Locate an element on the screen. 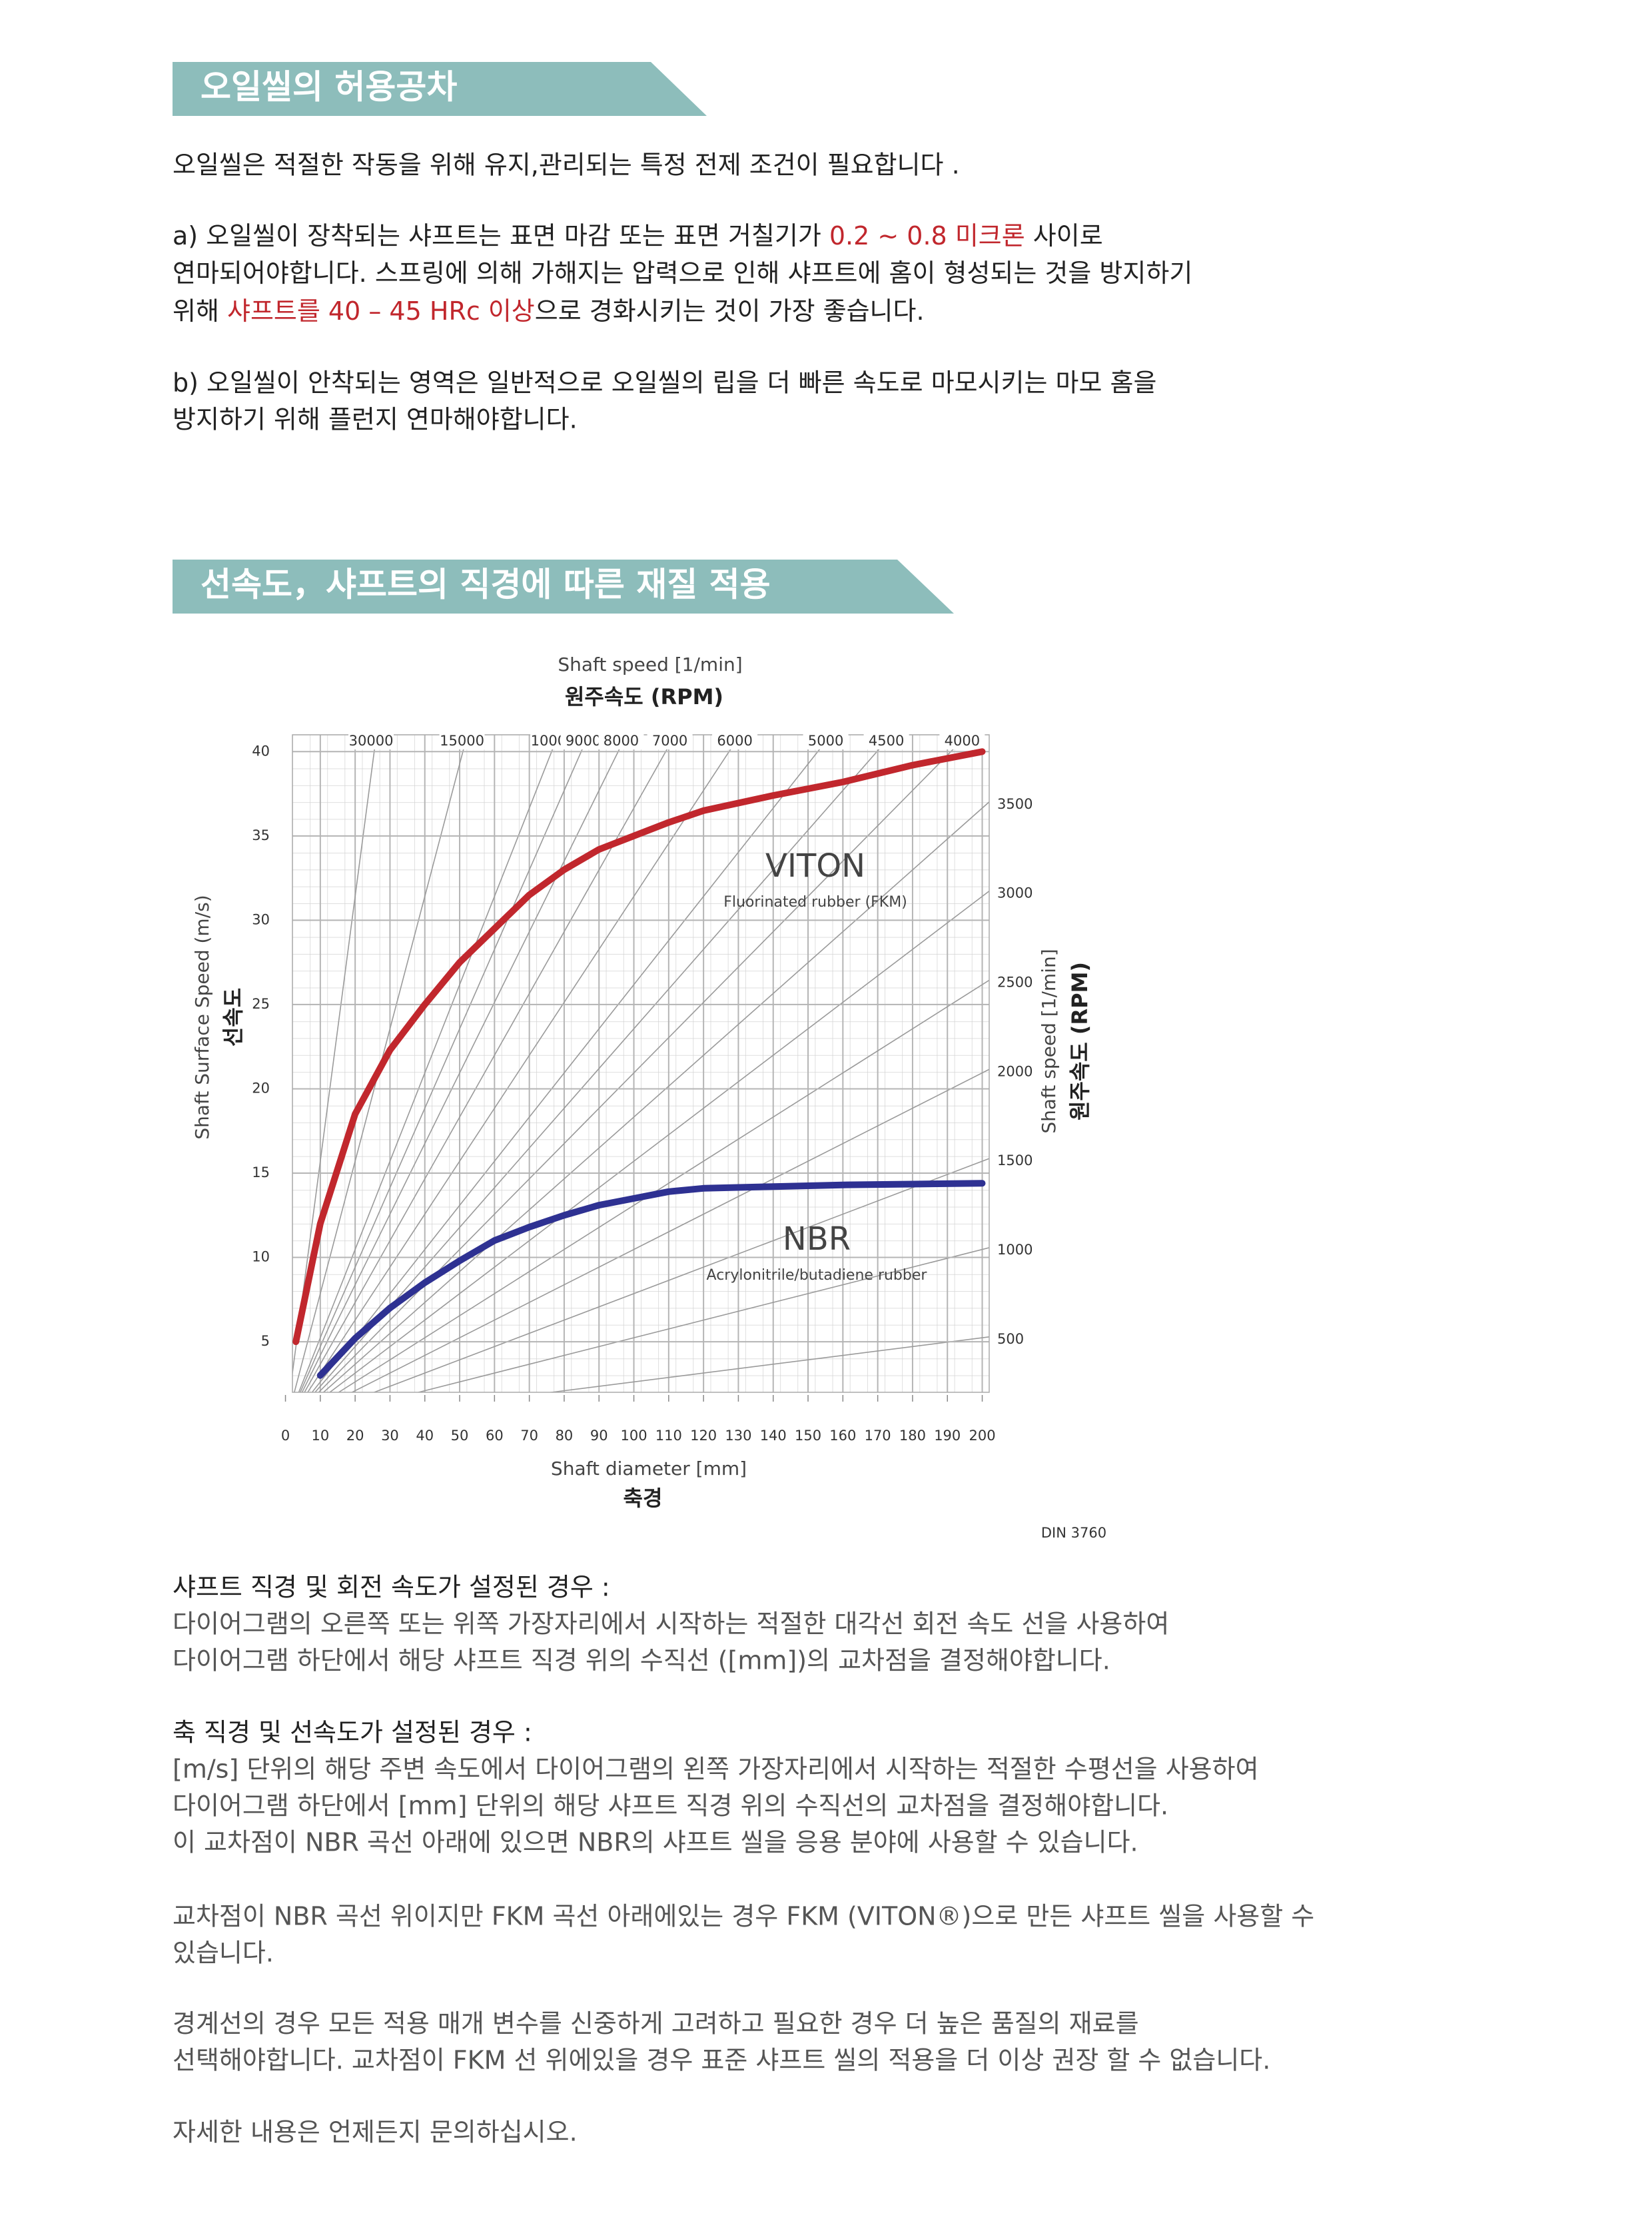 This screenshot has height=2231, width=1652. x-tick-label: 110 is located at coordinates (668, 1436).